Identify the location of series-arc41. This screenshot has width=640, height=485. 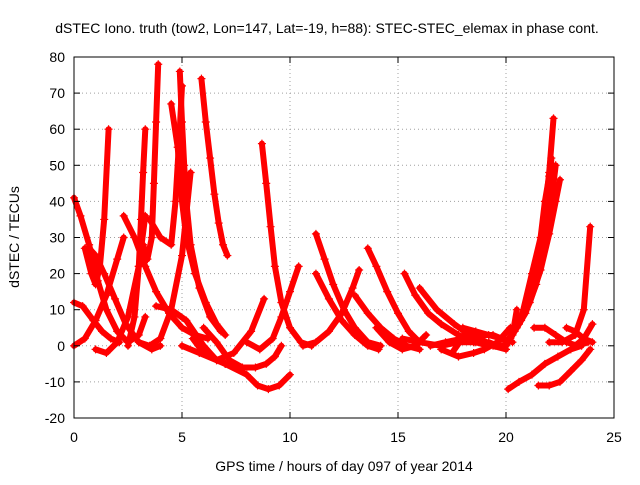
(564, 367).